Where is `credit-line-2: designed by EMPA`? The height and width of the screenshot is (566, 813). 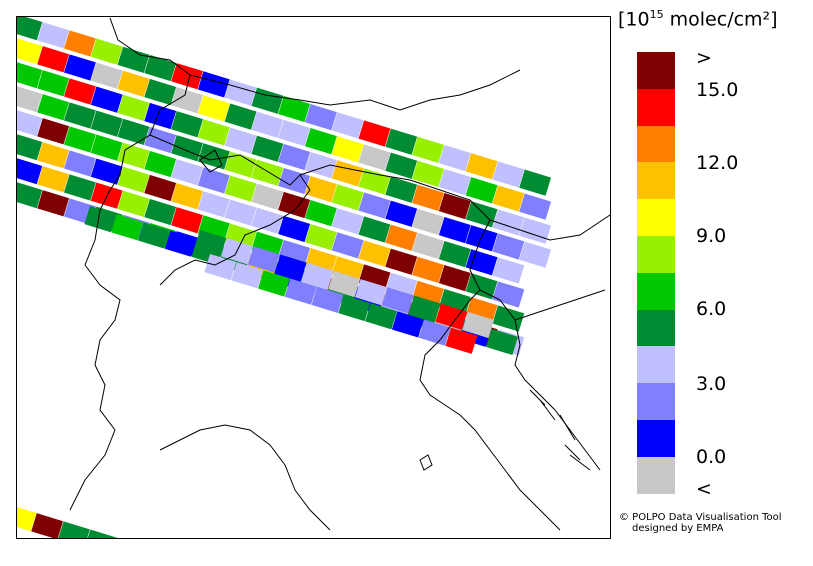
credit-line-2: designed by EMPA is located at coordinates (678, 528).